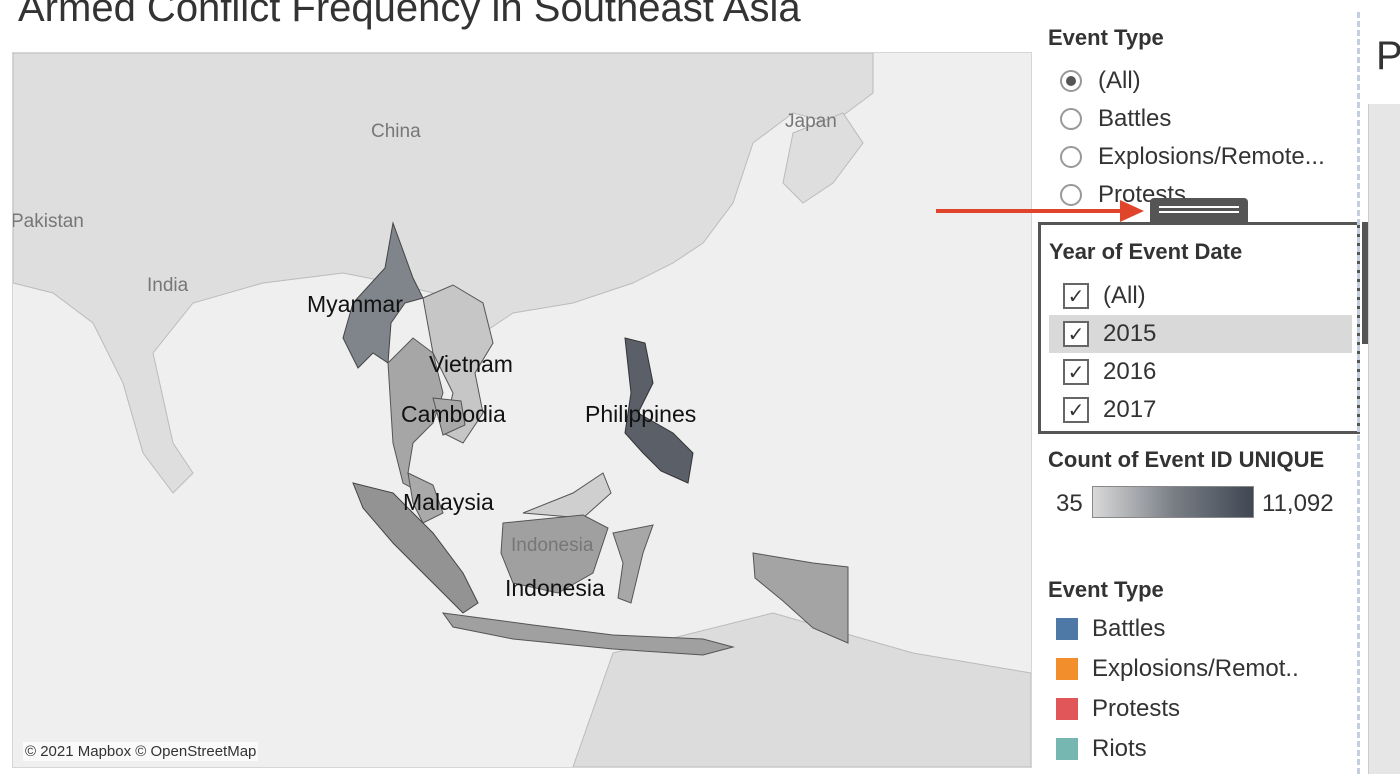  I want to click on legend-item-protests: Protests, so click(1118, 709).